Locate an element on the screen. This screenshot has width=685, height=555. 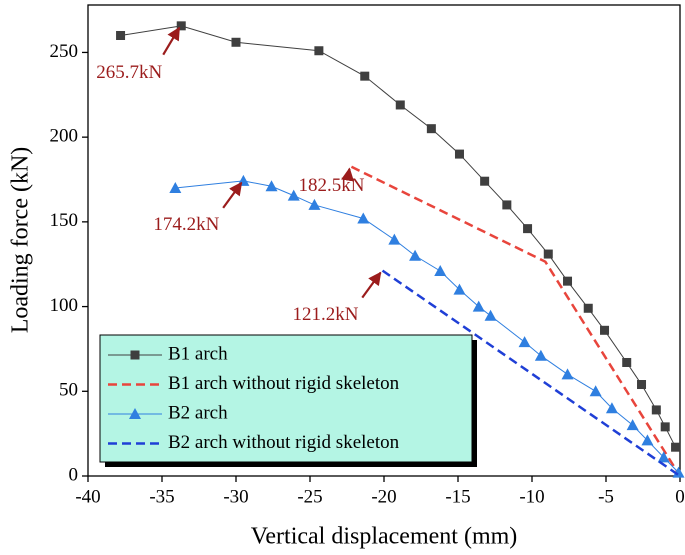
y-tick-label: 250 is located at coordinates (64, 51).